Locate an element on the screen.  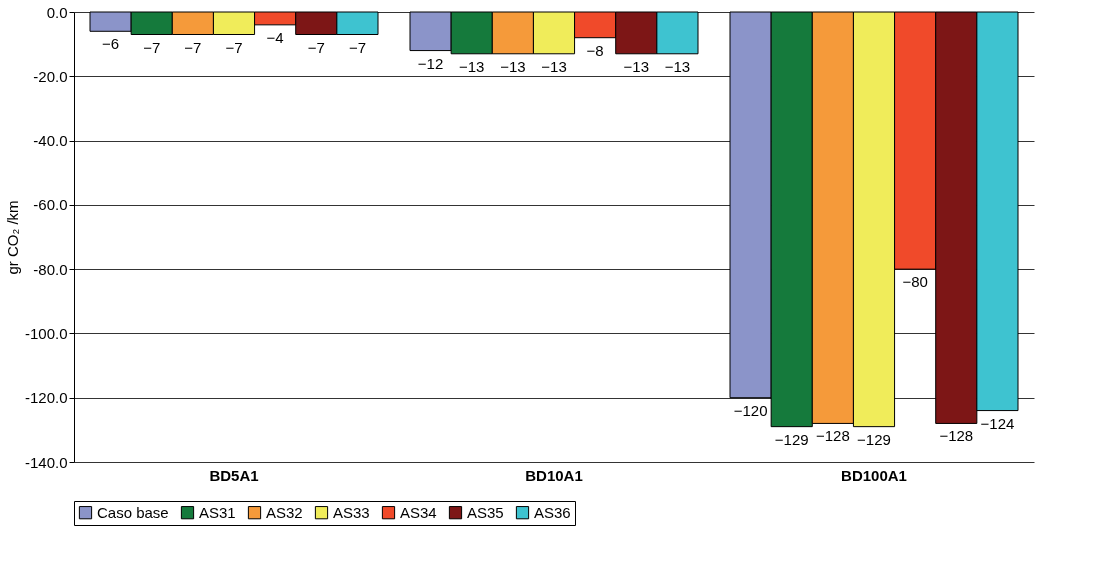
data-label: −80 is located at coordinates (915, 282).